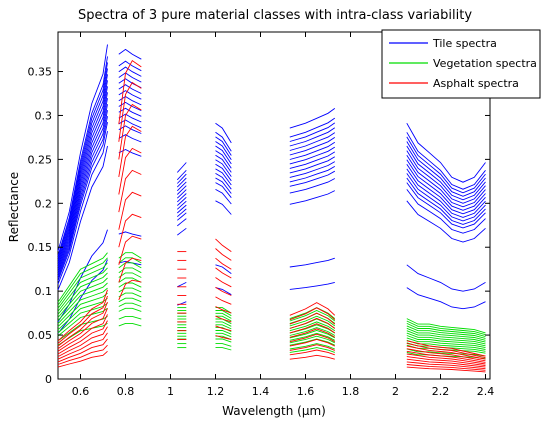 Image resolution: width=550 pixels, height=424 pixels. Describe the element at coordinates (485, 63) in the screenshot. I see `legend-label-vegetation: Vegetation spectra` at that location.